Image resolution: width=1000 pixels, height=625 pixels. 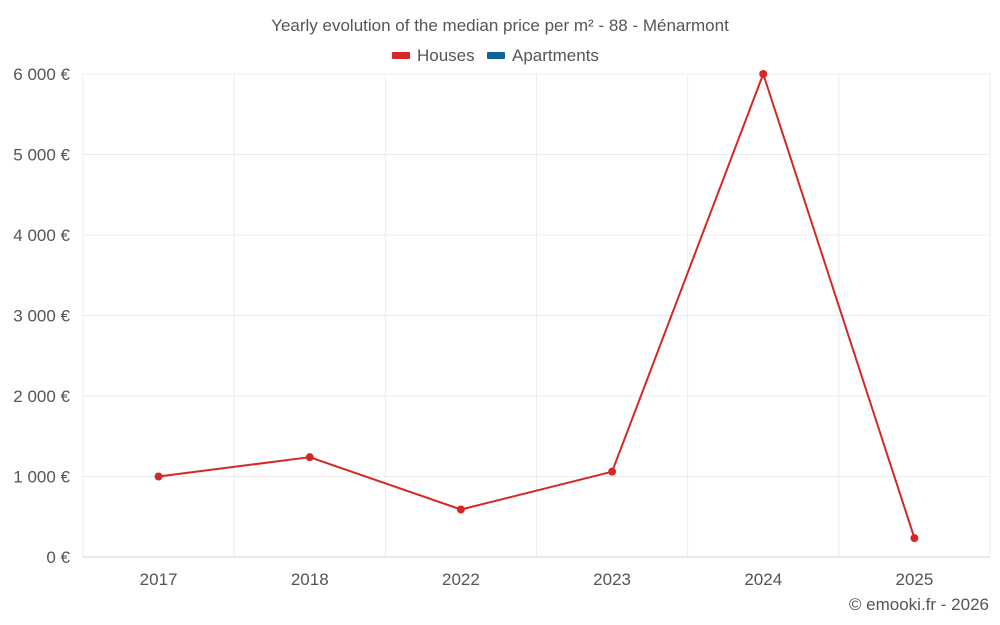 I want to click on y-tick-label: 5 000 €, so click(x=41, y=155).